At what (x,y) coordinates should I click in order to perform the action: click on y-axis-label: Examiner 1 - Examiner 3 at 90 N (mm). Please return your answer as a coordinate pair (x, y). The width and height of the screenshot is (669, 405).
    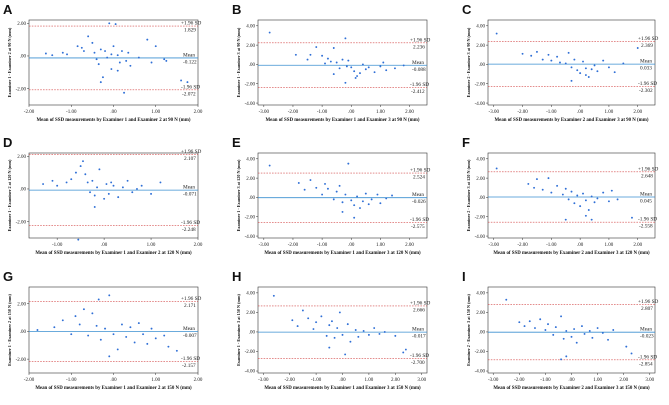
    Looking at the image, I should click on (238, 62).